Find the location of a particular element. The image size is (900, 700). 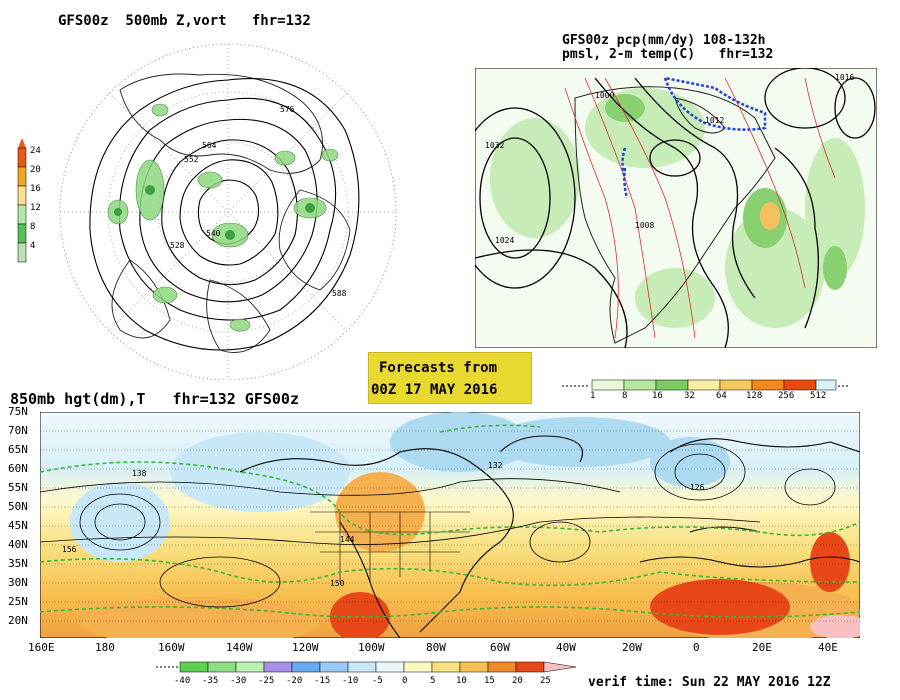

forecast-banner: Forecasts from 00Z 17 MAY 2016 is located at coordinates (450, 378).